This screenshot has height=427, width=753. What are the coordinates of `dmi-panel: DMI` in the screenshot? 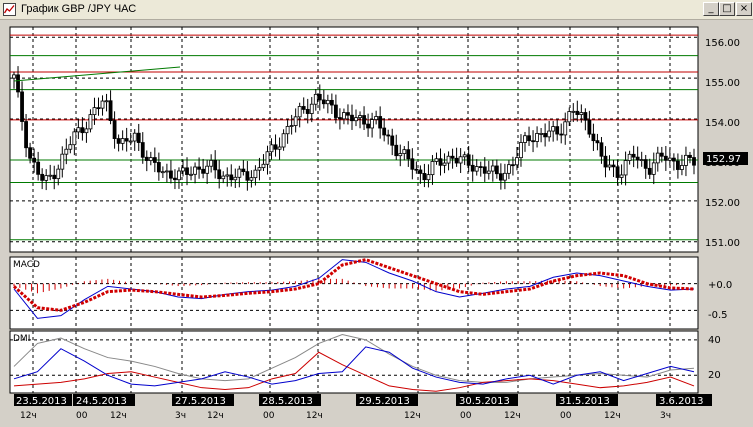 It's located at (354, 362).